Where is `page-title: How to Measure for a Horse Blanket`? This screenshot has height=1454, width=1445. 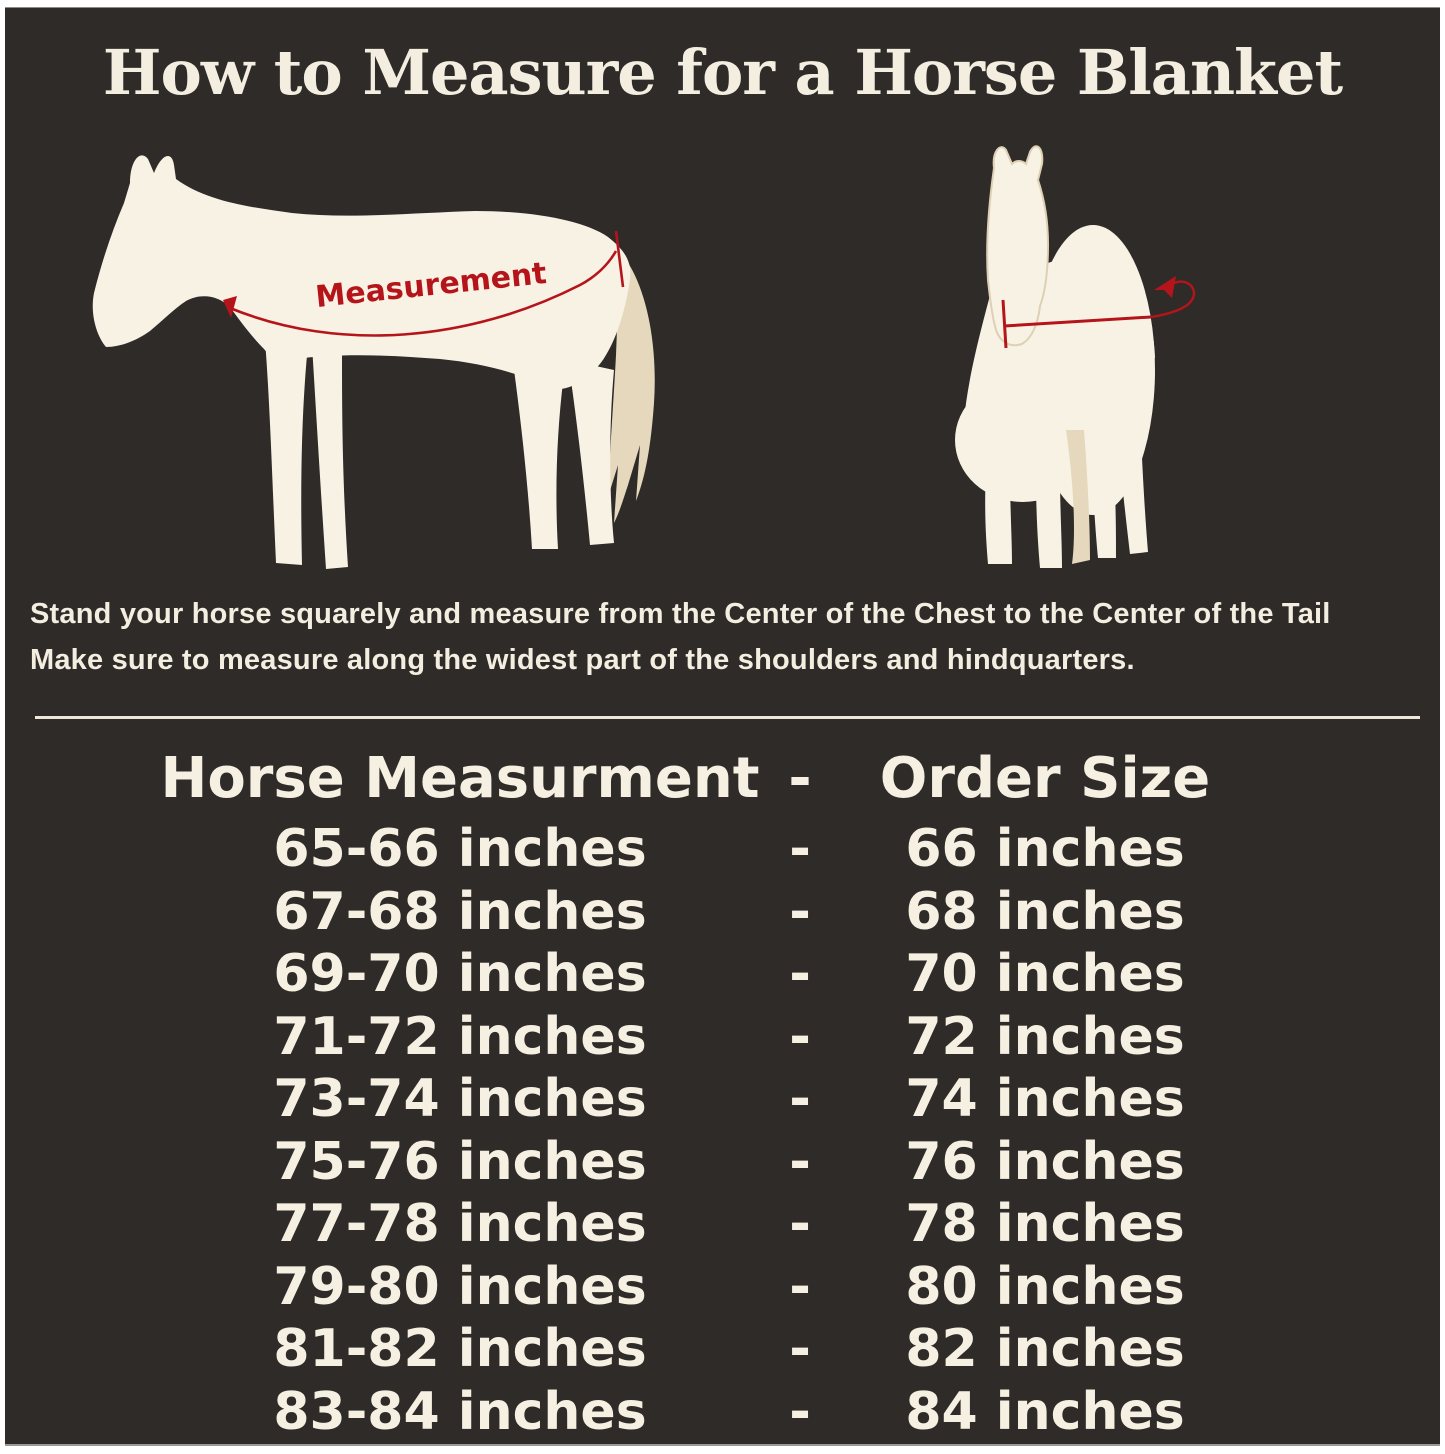 page-title: How to Measure for a Horse Blanket is located at coordinates (722, 72).